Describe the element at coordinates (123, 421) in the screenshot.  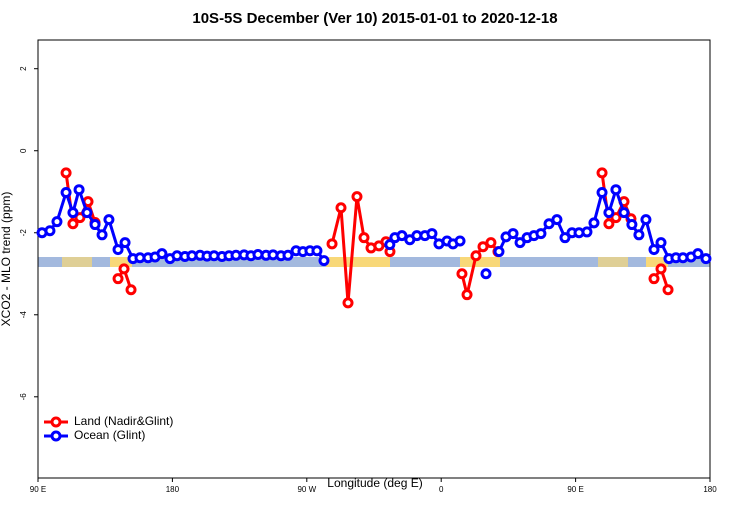
I see `legend-label: Land (Nadir&Glint)` at that location.